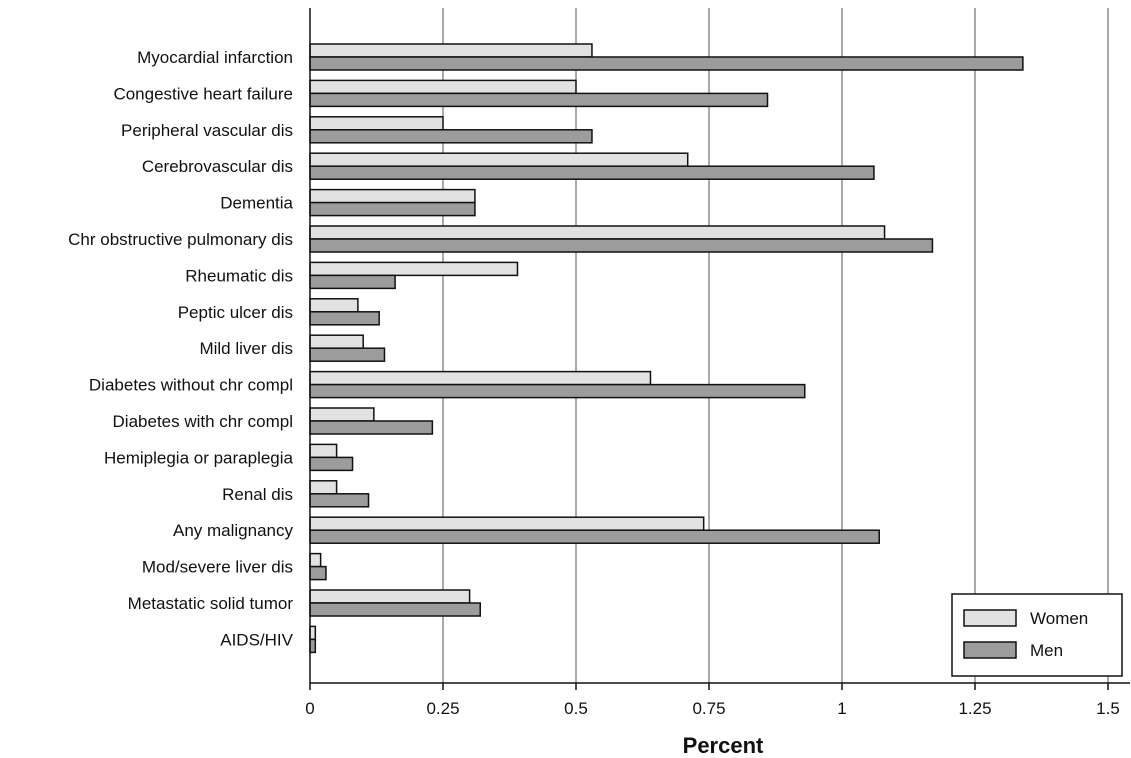  What do you see at coordinates (180, 239) in the screenshot?
I see `category-label-5: Chr obstructive pulmonary dis` at bounding box center [180, 239].